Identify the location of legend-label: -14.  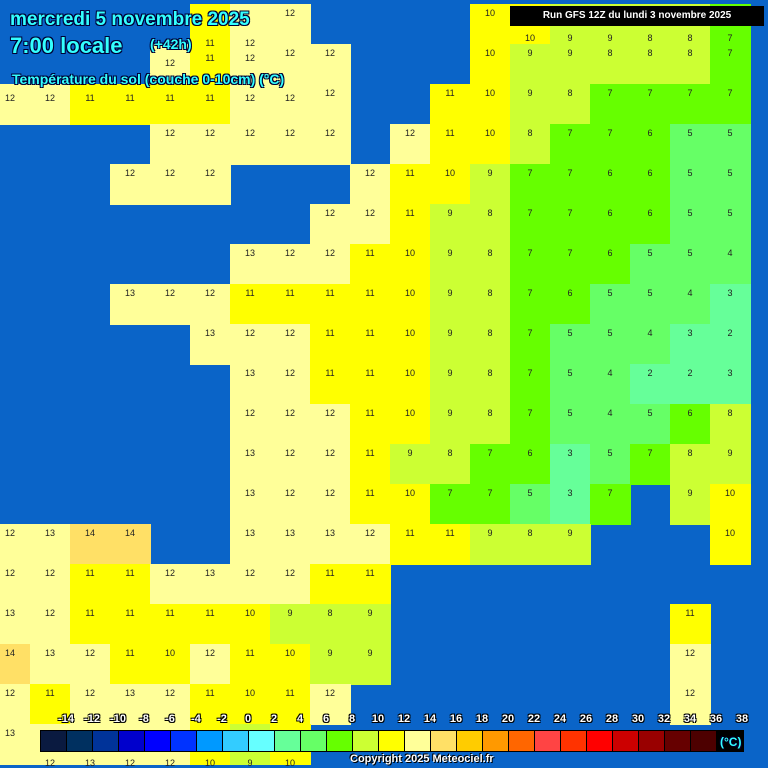
(66, 719).